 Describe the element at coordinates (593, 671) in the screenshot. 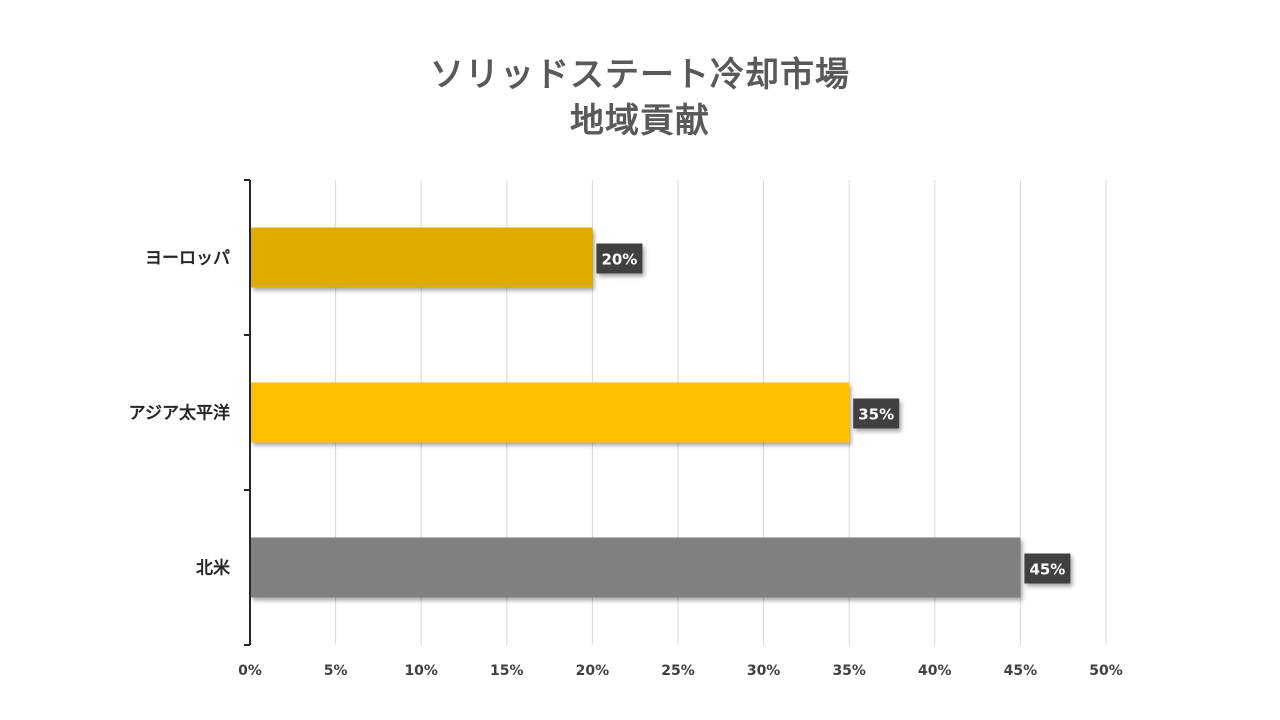

I see `x-tick-label: 20%` at that location.